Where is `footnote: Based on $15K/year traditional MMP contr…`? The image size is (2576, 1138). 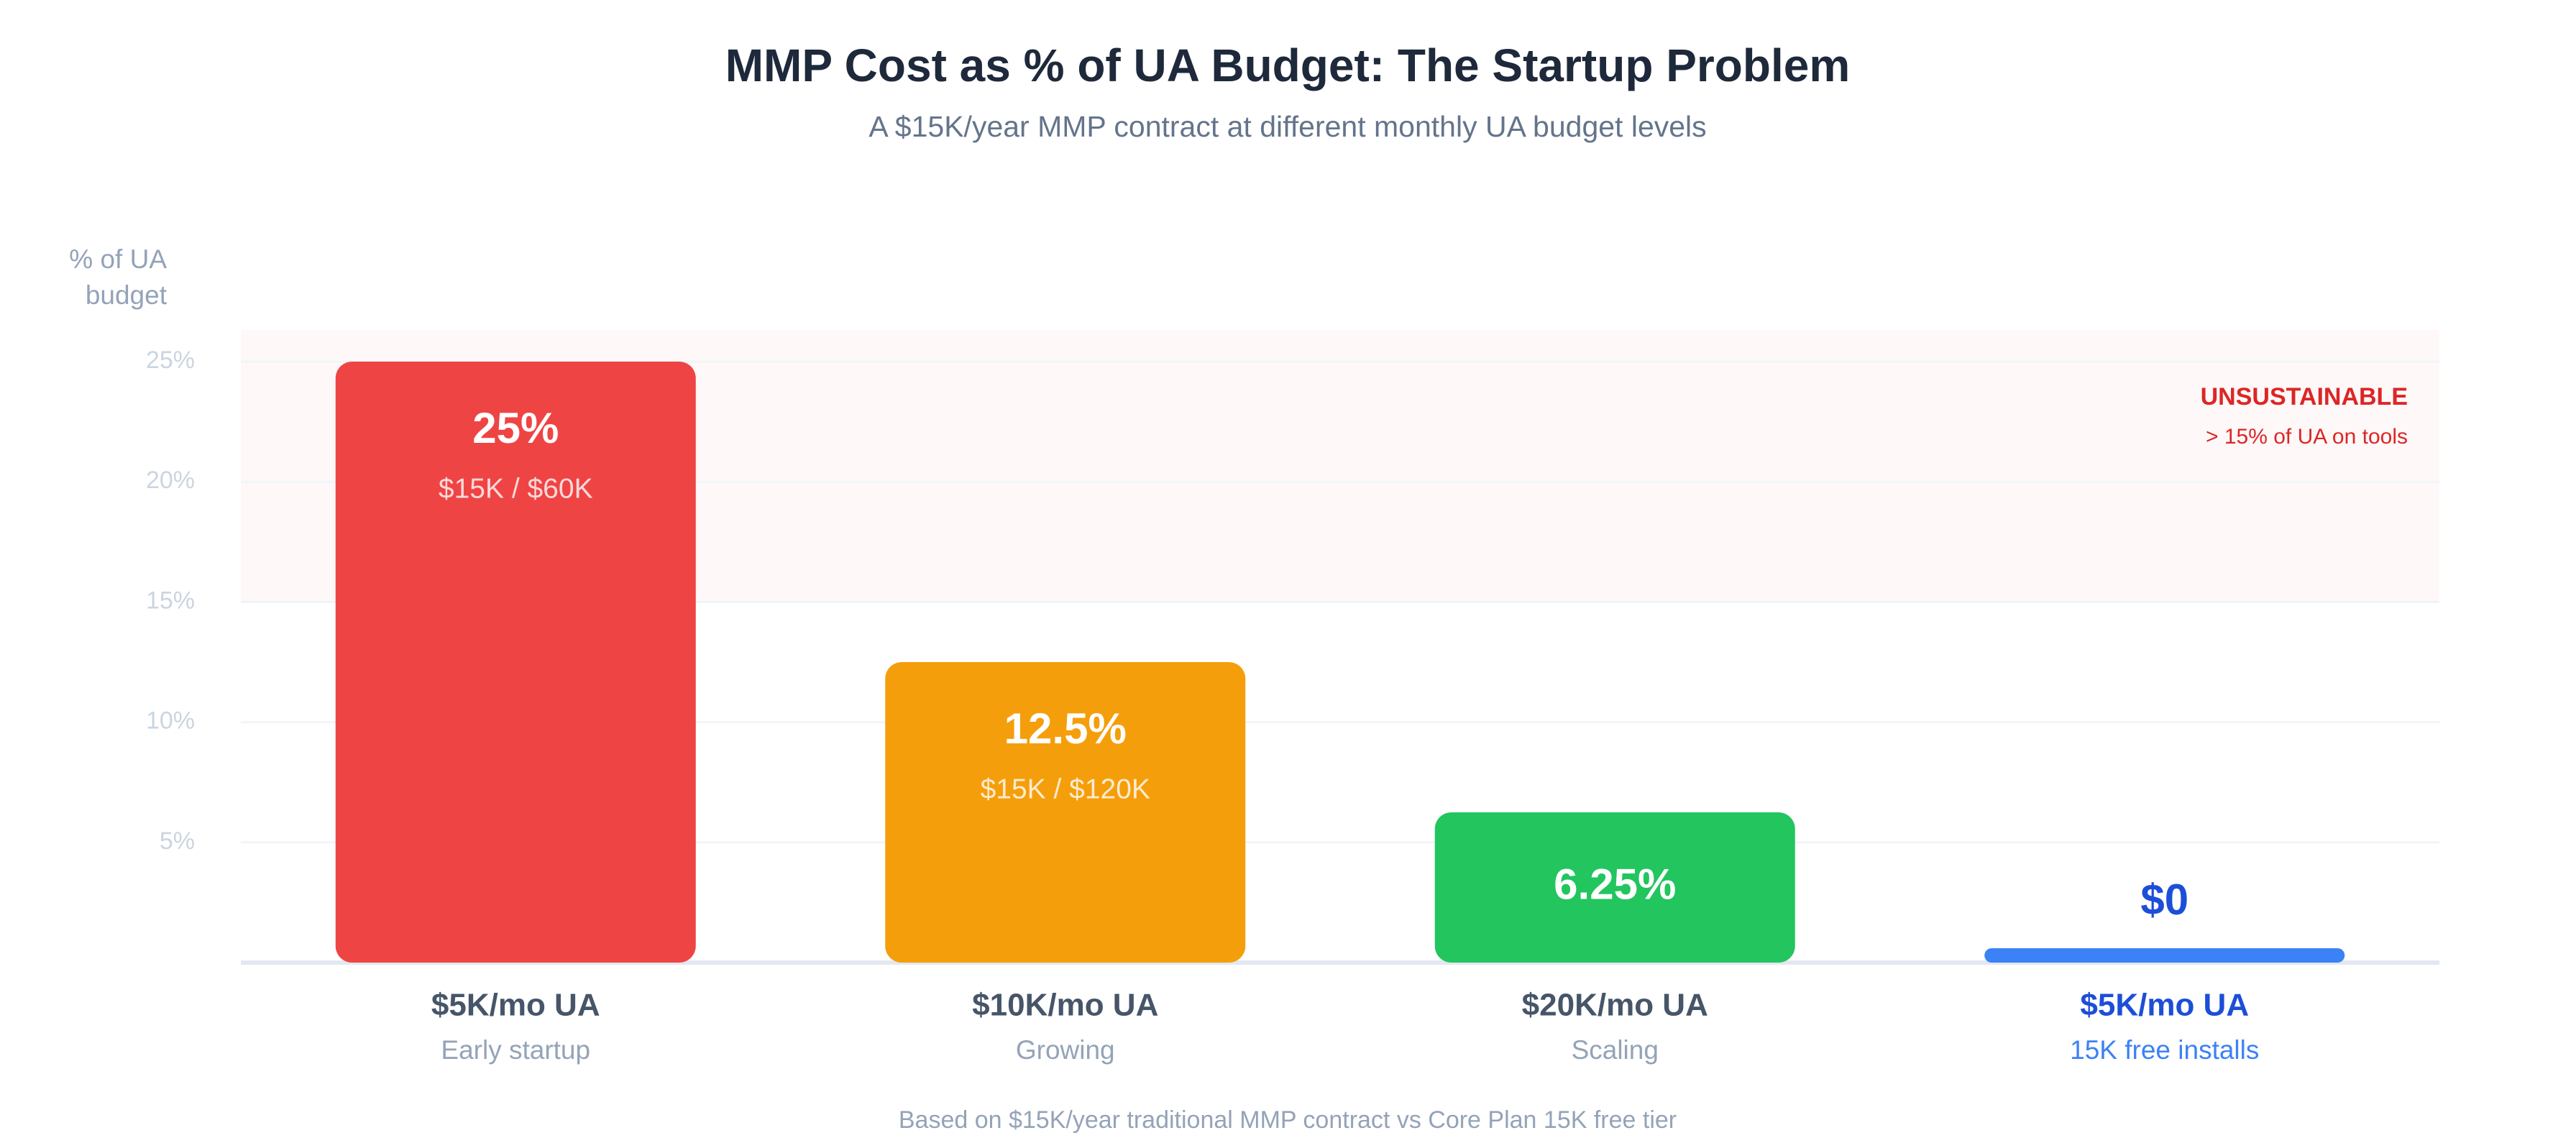 footnote: Based on $15K/year traditional MMP contr… is located at coordinates (1288, 1120).